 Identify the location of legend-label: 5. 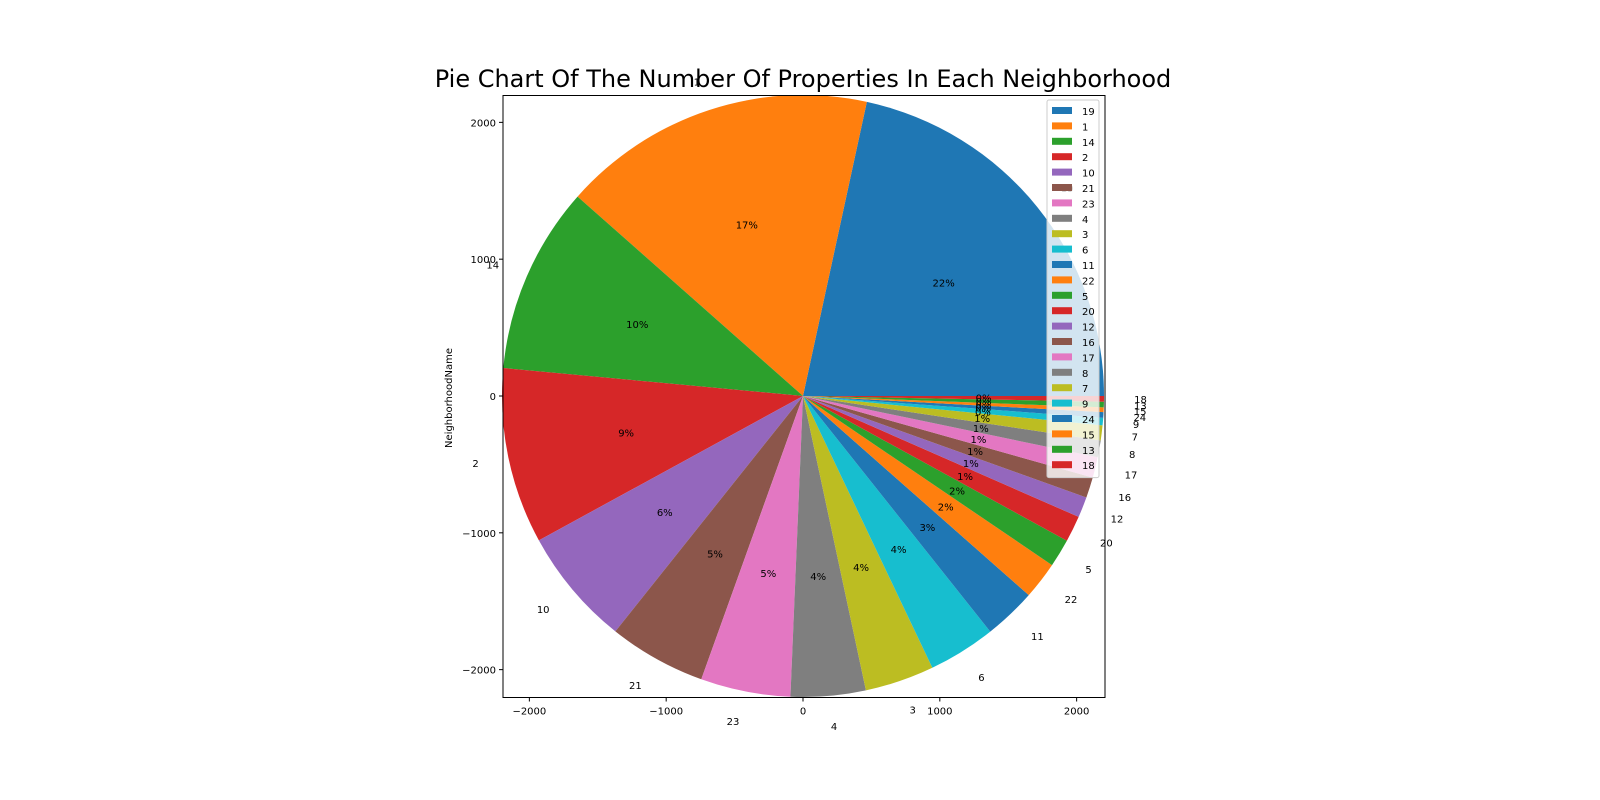
(1085, 297).